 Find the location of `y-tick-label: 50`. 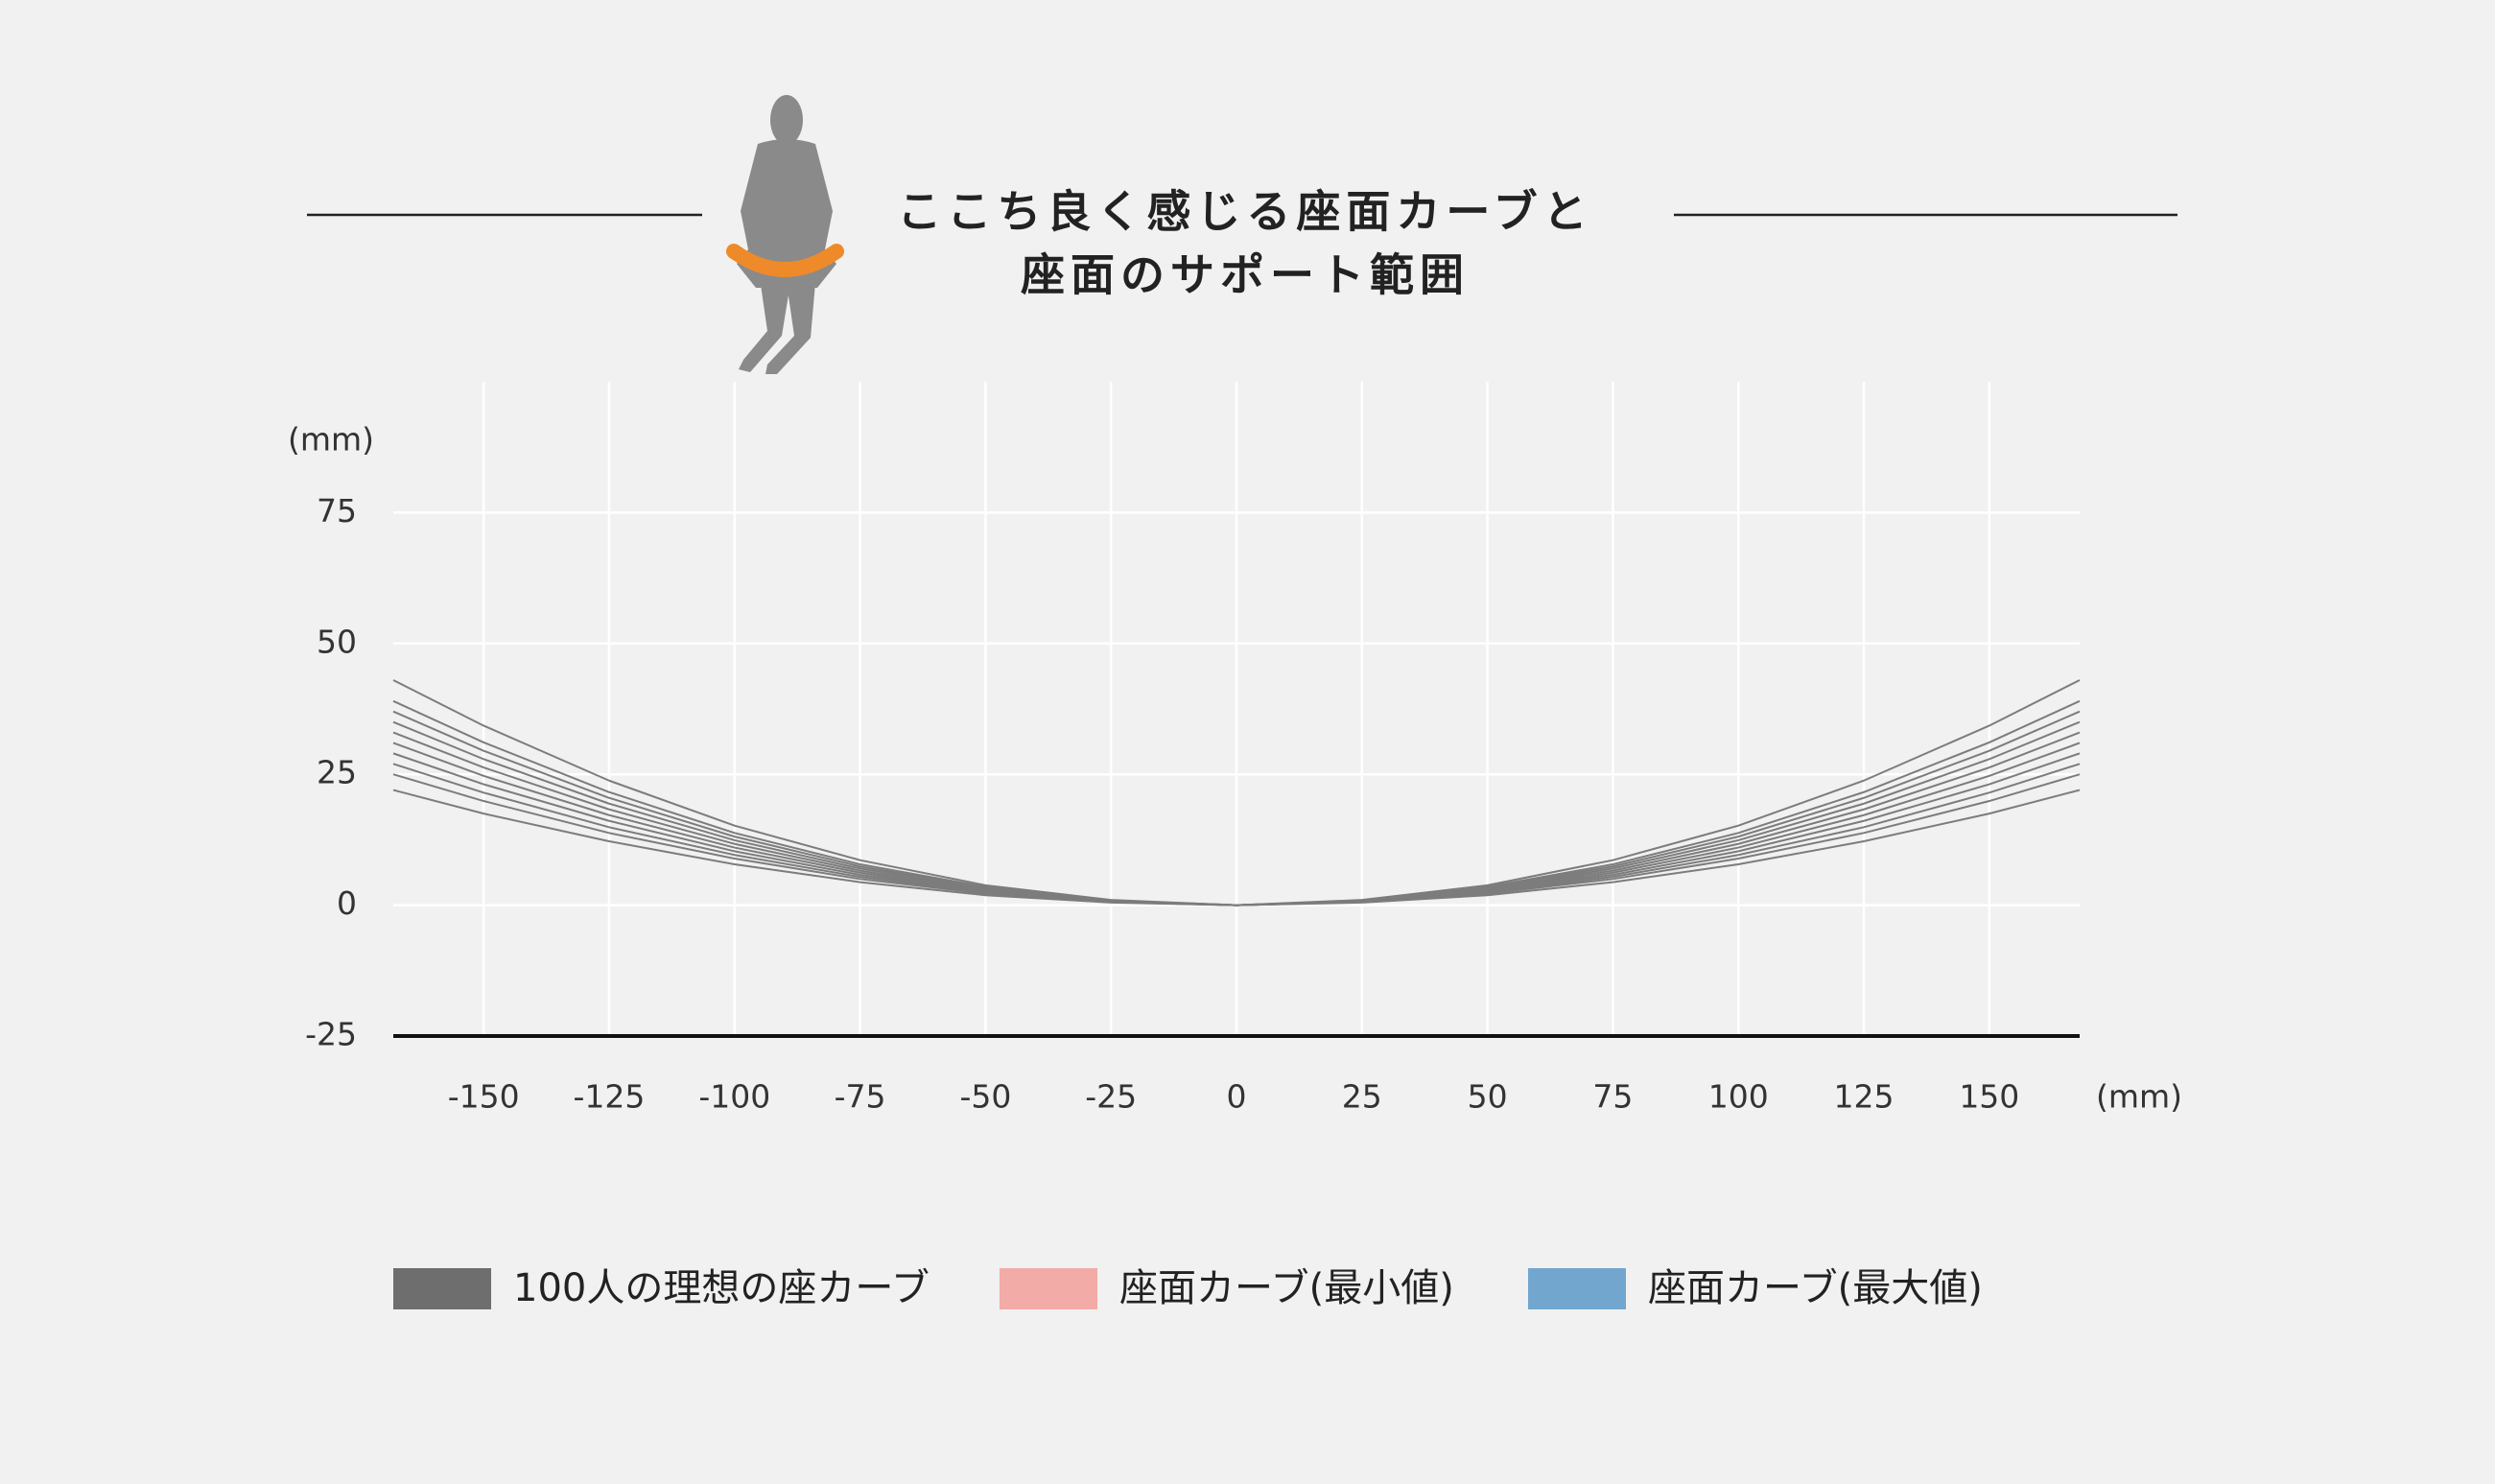

y-tick-label: 50 is located at coordinates (337, 641).